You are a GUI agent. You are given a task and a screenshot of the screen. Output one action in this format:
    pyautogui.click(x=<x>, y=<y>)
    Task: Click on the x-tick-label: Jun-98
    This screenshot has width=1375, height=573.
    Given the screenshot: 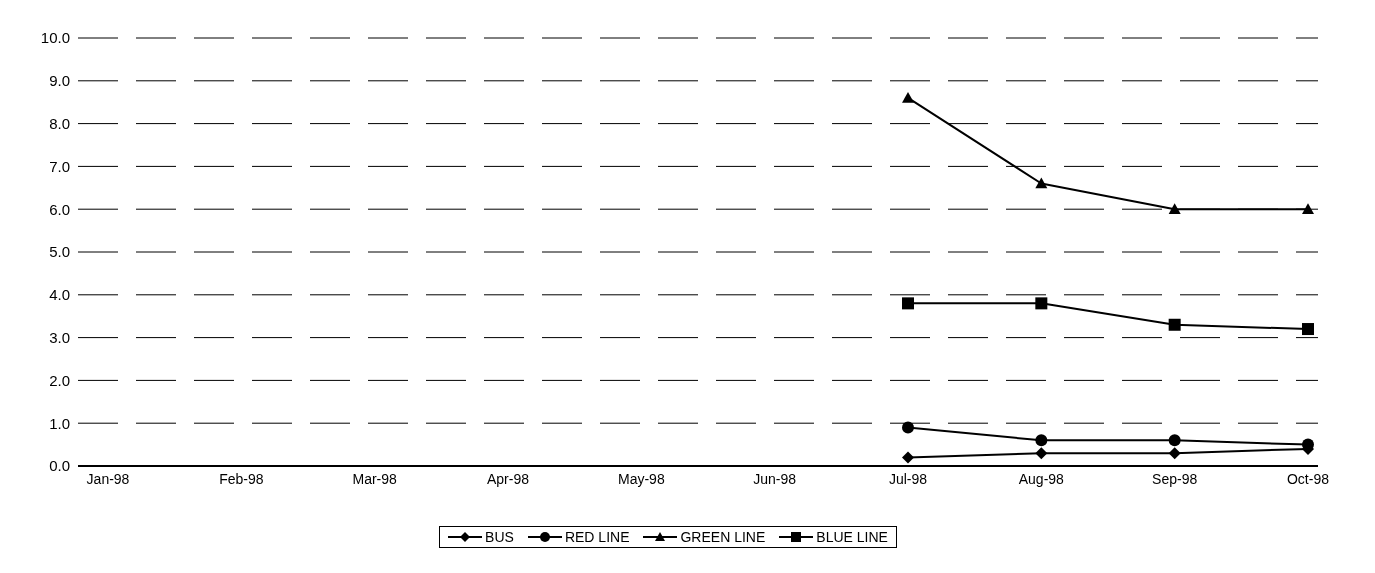 What is the action you would take?
    pyautogui.click(x=775, y=478)
    